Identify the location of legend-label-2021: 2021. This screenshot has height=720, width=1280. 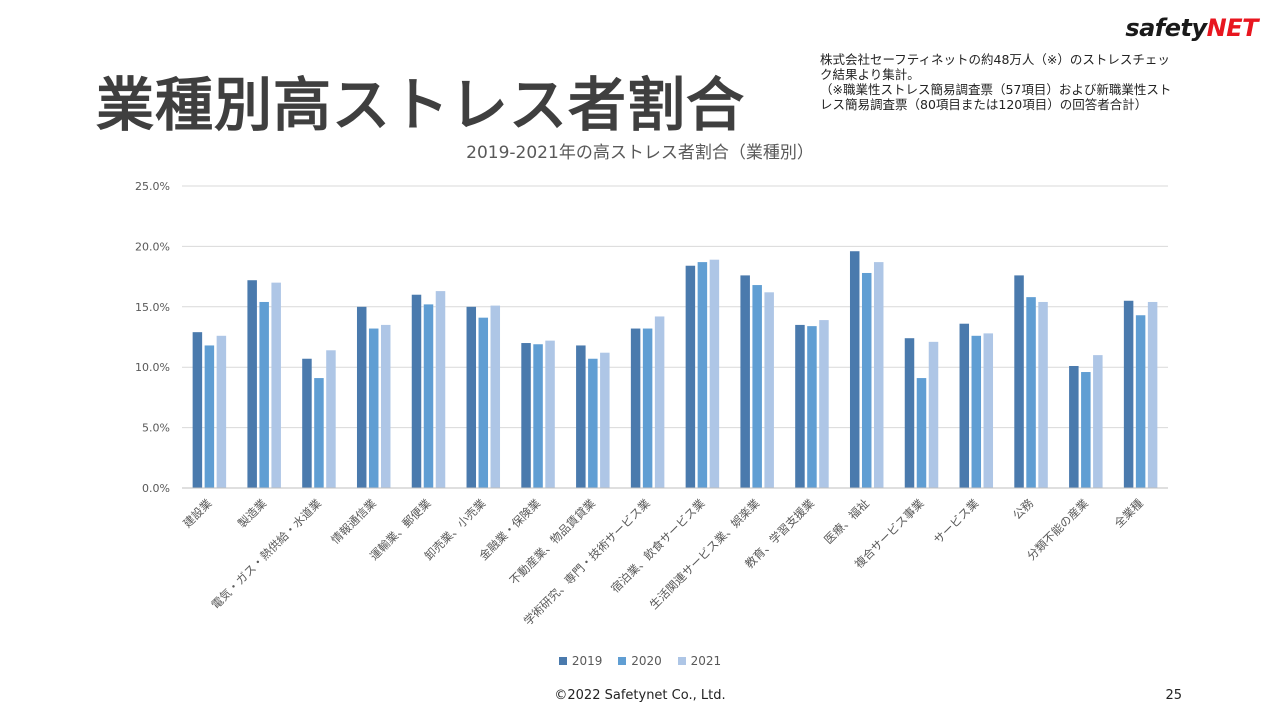
(706, 661).